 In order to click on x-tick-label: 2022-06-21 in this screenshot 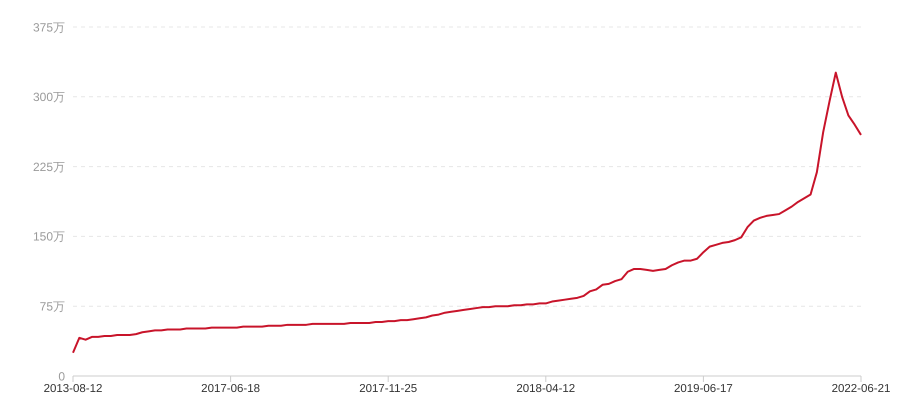, I will do `click(861, 389)`.